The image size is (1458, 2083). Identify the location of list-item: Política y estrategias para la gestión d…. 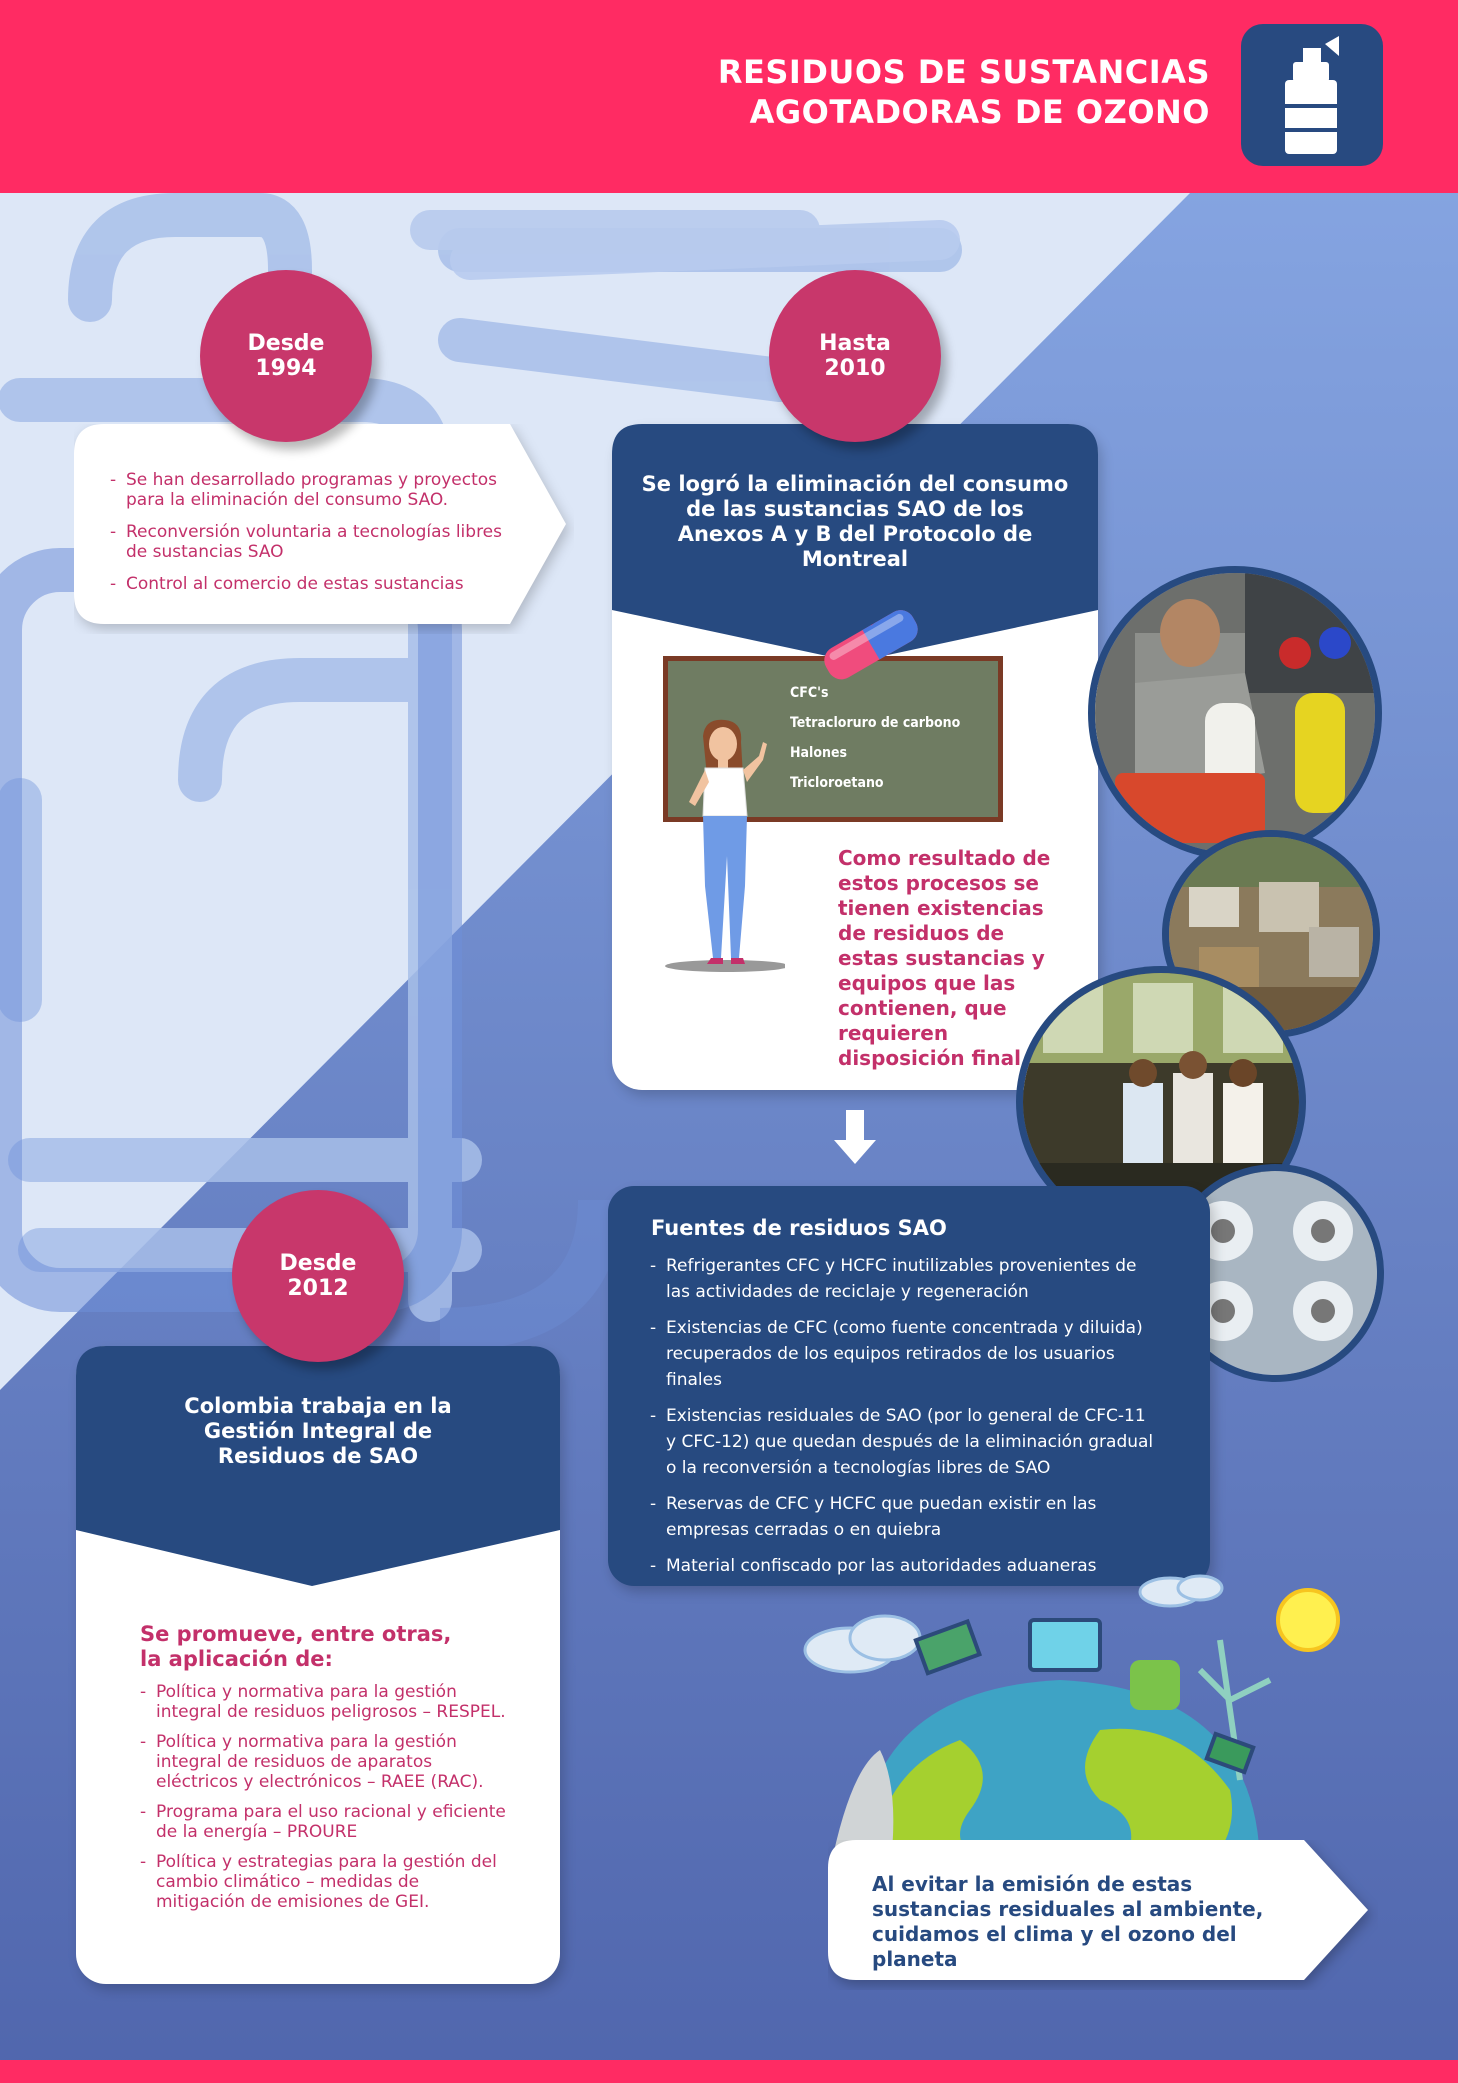
(325, 1882).